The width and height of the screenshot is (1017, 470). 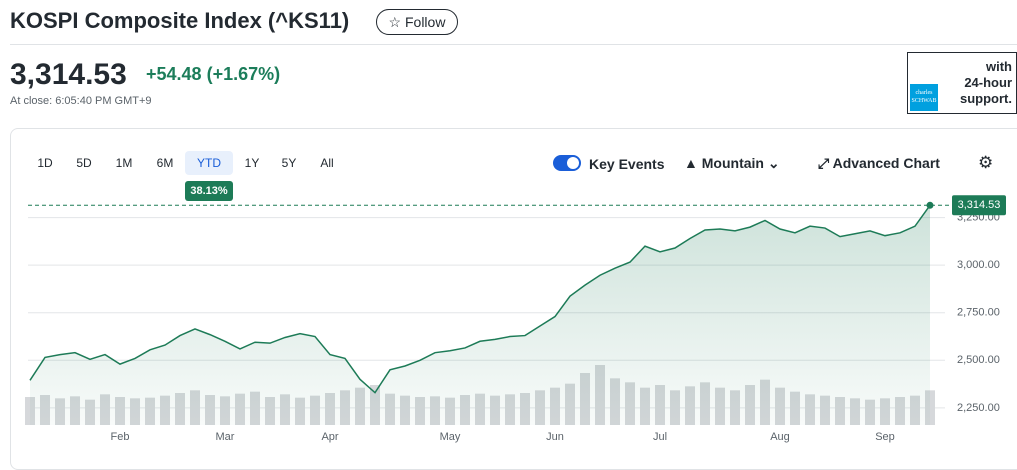 I want to click on advanced-chart: ⤢ Advanced Chart, so click(x=879, y=163).